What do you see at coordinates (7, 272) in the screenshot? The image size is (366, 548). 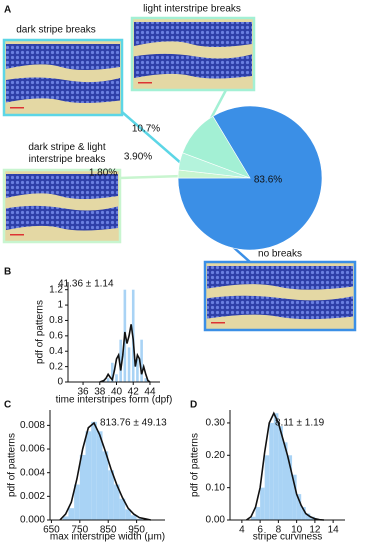 I see `panel-letter: B` at bounding box center [7, 272].